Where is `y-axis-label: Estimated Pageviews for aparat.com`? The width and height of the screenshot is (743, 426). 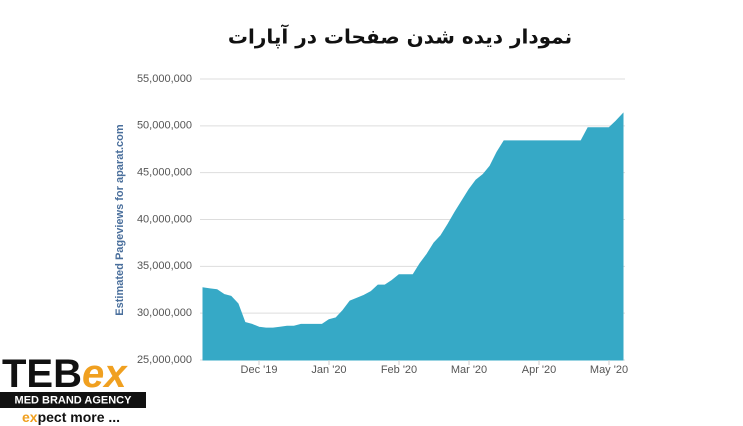 y-axis-label: Estimated Pageviews for aparat.com is located at coordinates (120, 220).